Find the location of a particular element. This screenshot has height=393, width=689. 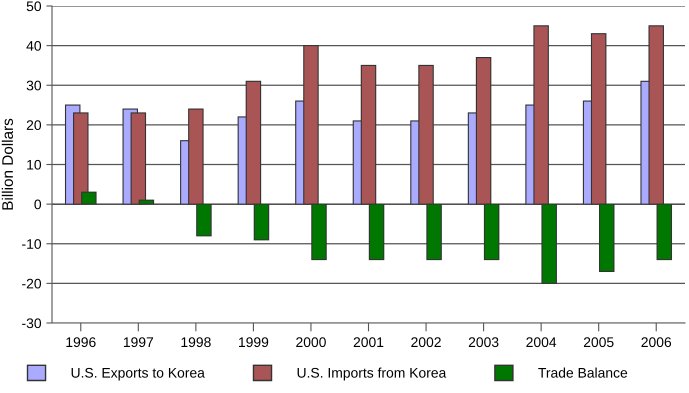

y-tick-label: 10 is located at coordinates (34, 165).